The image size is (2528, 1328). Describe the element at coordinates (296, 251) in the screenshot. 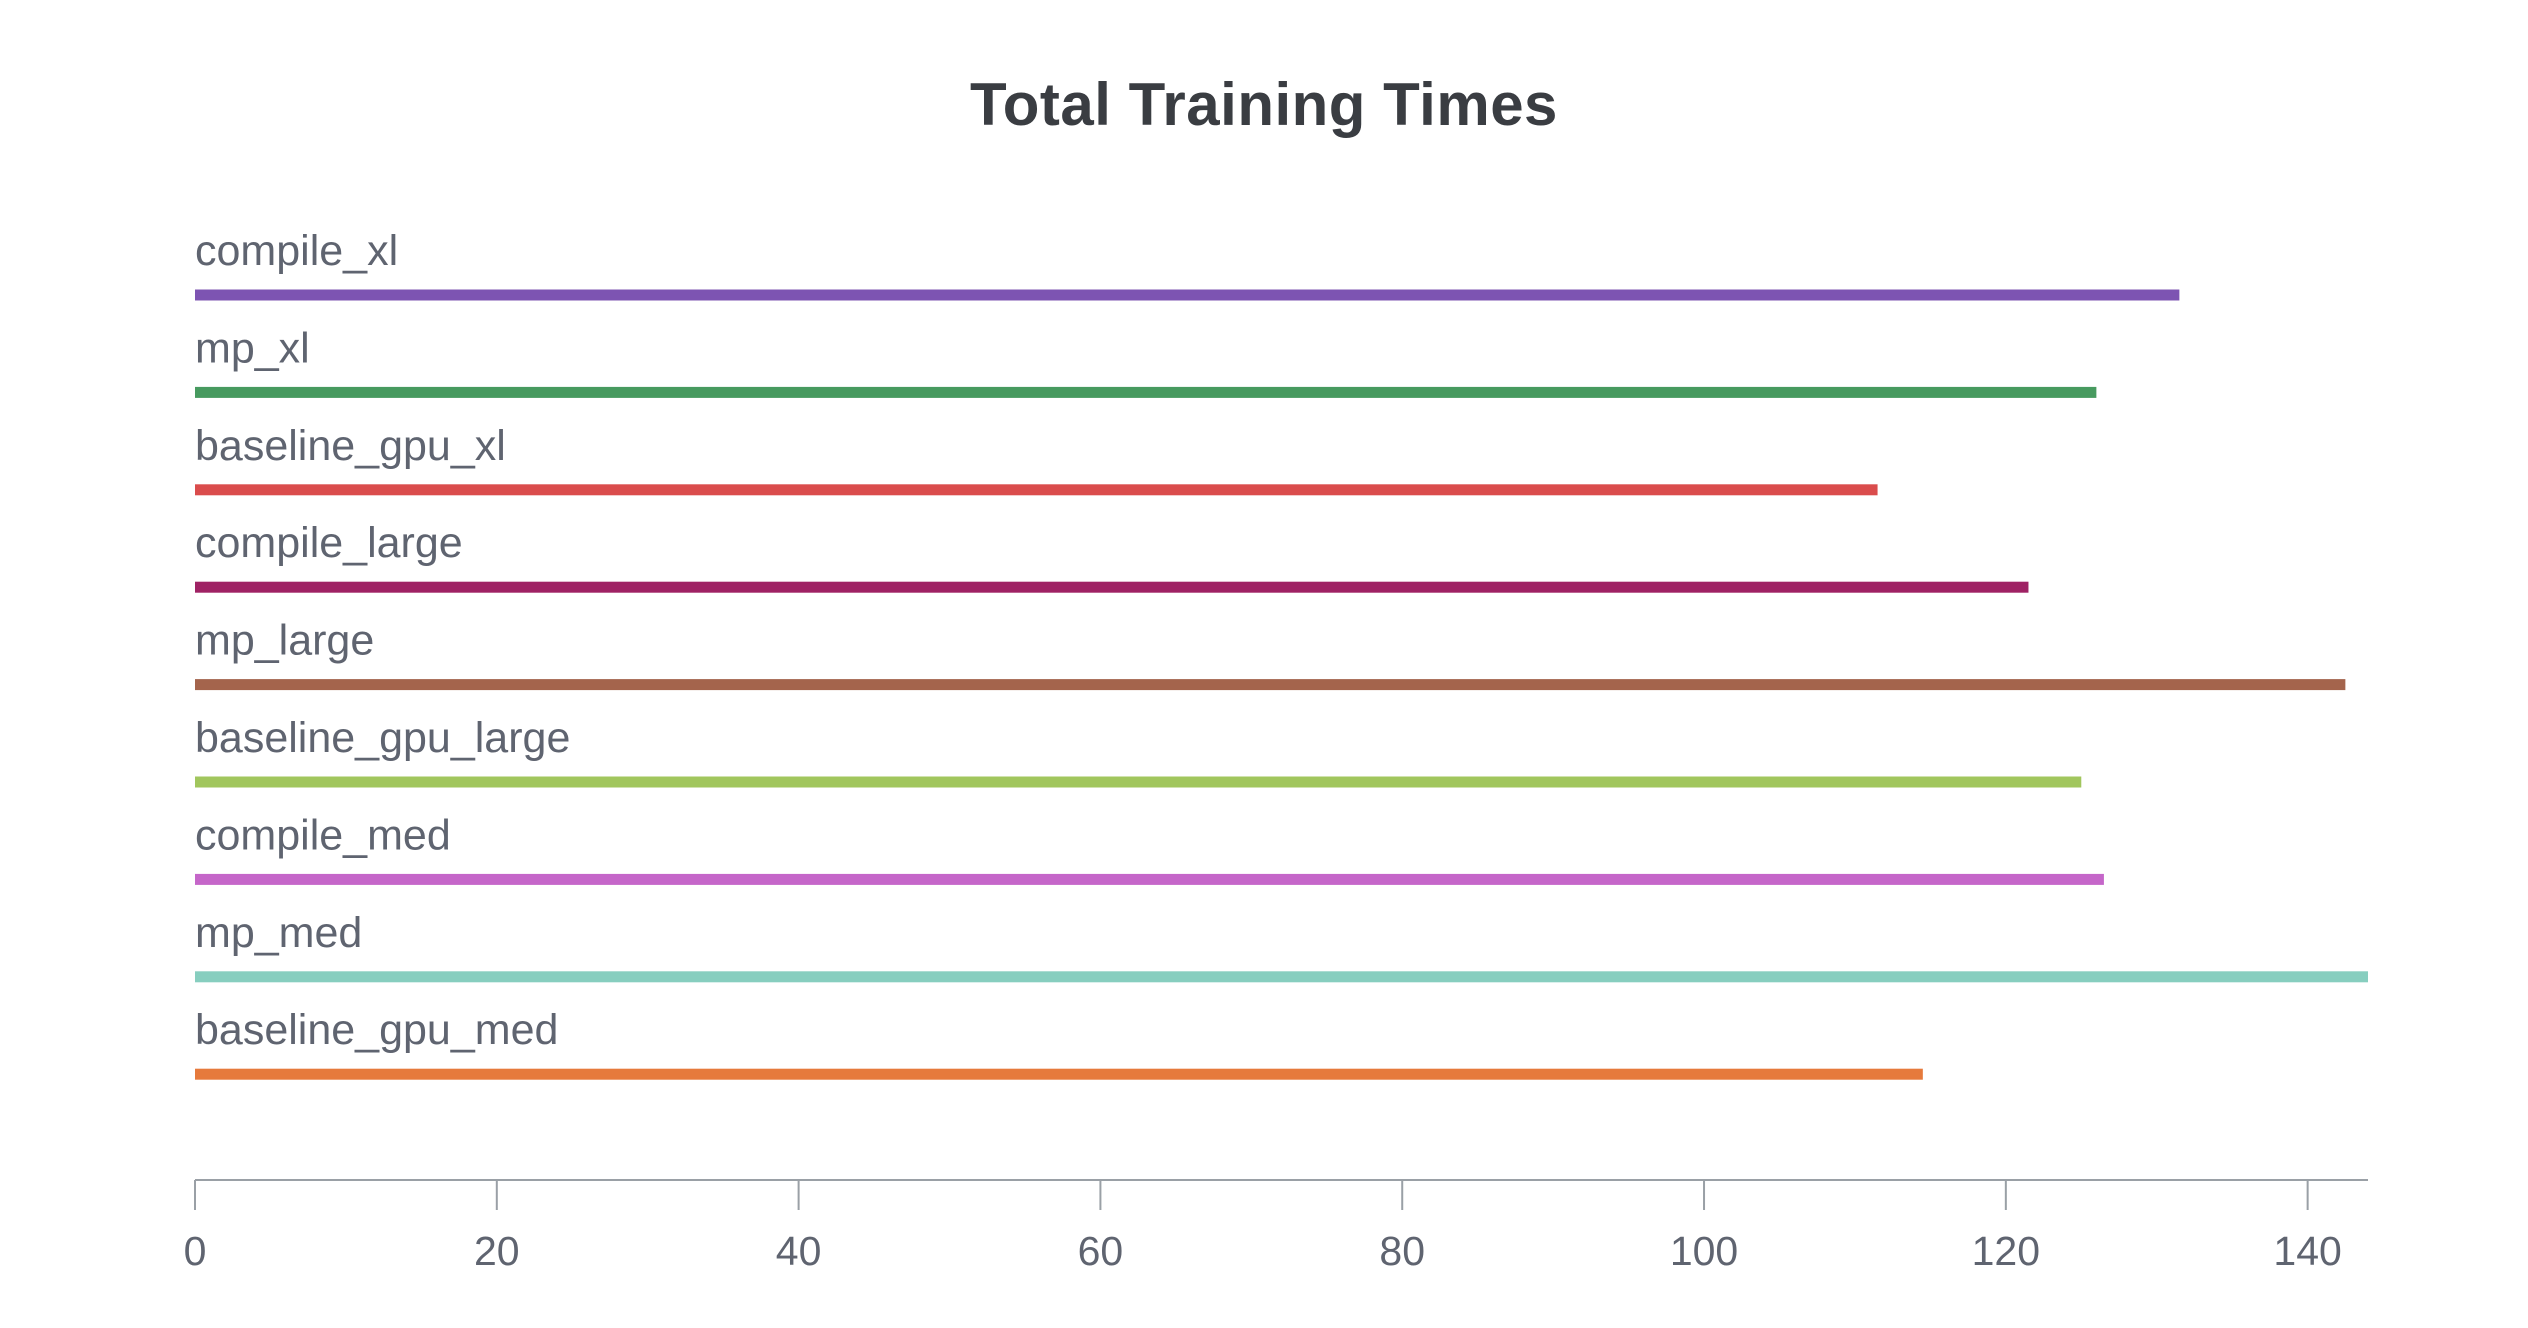

I see `bar-label: compile_xl` at that location.